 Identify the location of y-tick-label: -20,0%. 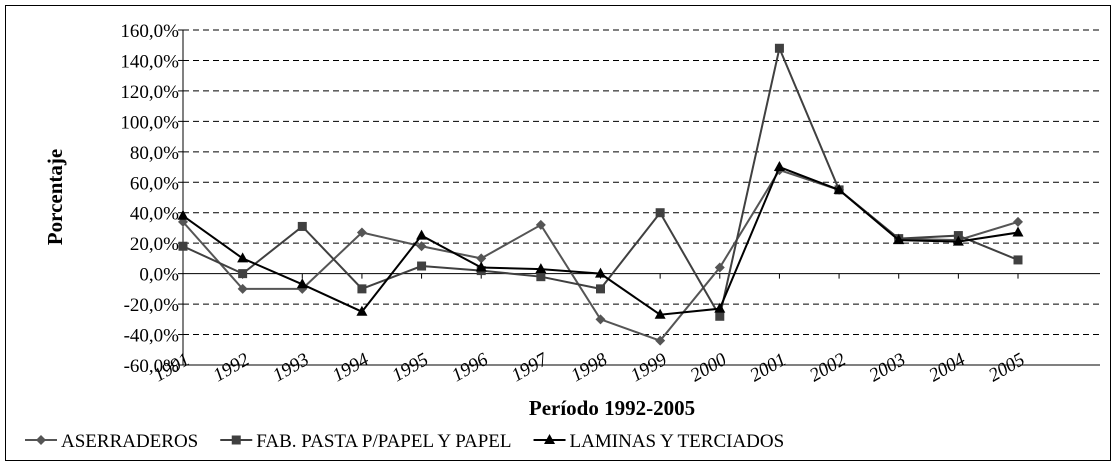
(152, 305).